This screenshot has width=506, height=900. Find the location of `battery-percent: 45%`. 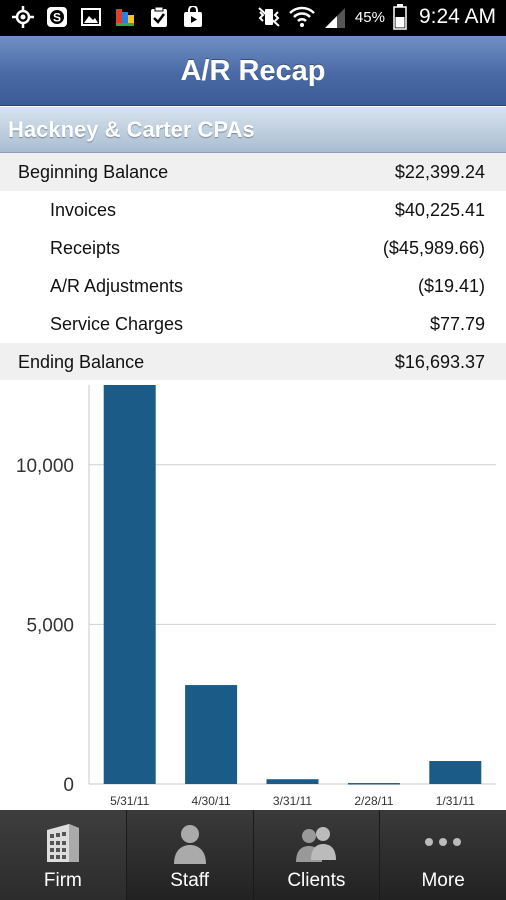

battery-percent: 45% is located at coordinates (369, 17).